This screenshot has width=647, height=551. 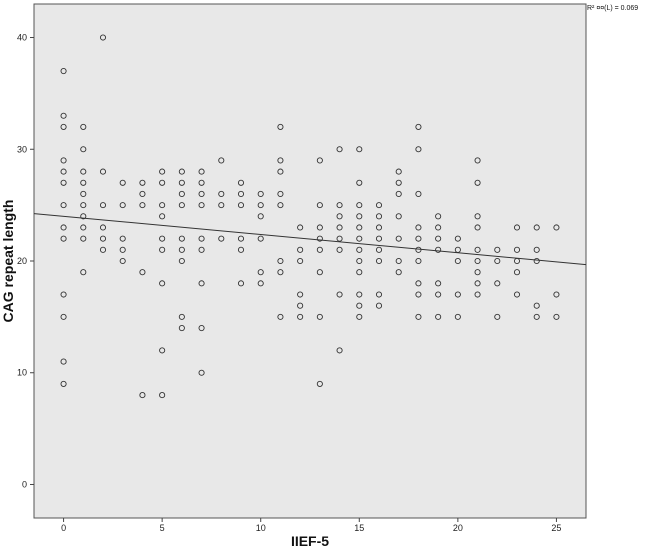 I want to click on x-tick-label: 15, so click(x=359, y=528).